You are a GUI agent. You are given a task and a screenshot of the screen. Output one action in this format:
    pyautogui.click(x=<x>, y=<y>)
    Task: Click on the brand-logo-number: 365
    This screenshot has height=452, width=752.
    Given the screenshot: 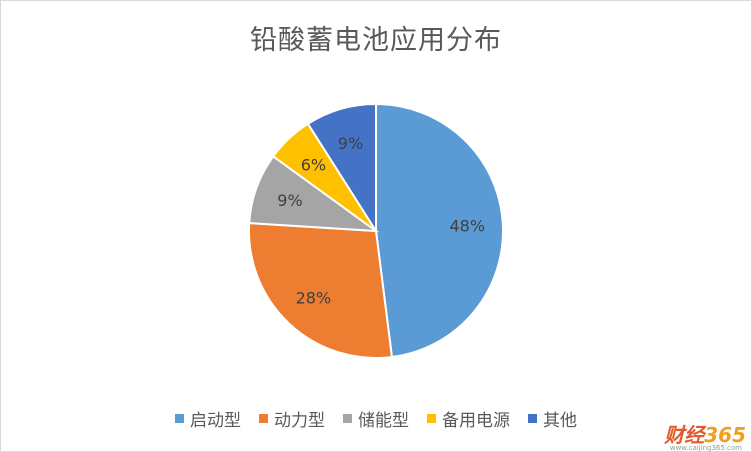 What is the action you would take?
    pyautogui.click(x=725, y=435)
    